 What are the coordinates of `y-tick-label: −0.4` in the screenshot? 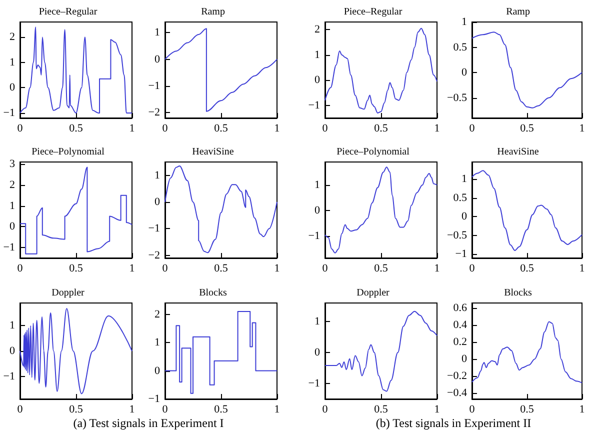 It's located at (457, 393).